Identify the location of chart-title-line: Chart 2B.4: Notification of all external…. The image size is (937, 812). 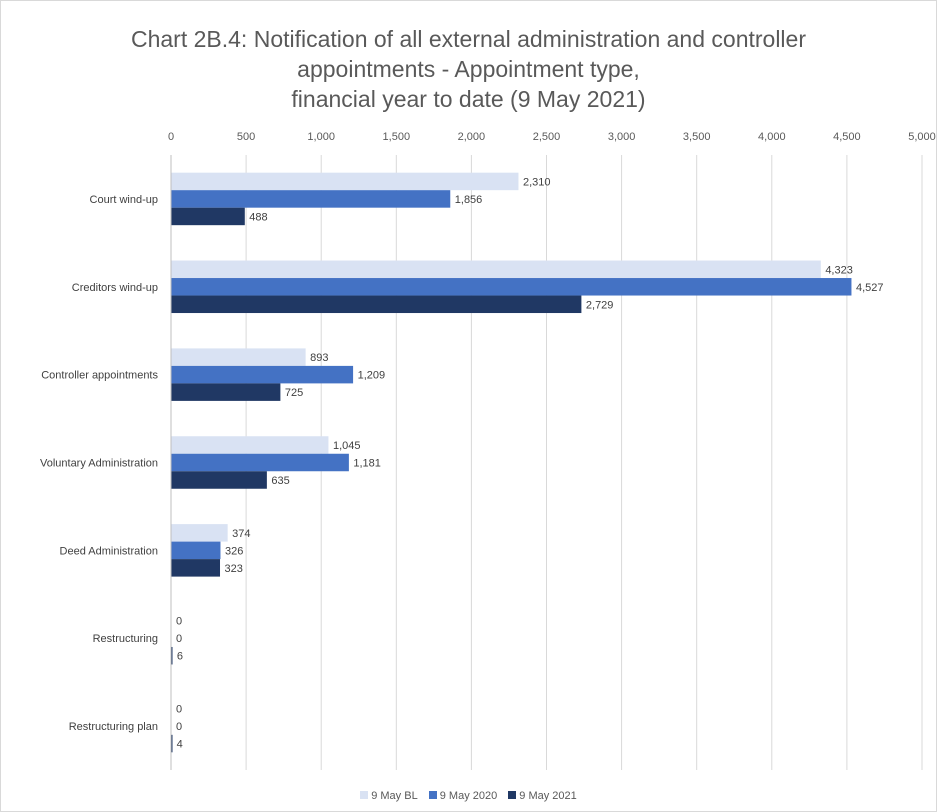
(468, 39).